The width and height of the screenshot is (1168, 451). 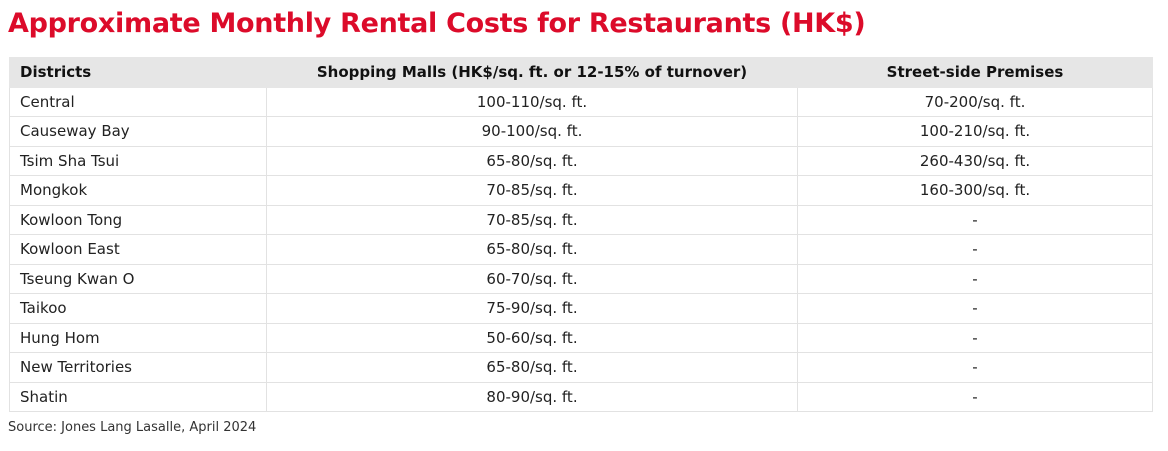 I want to click on table-cell: New Territories, so click(x=138, y=367).